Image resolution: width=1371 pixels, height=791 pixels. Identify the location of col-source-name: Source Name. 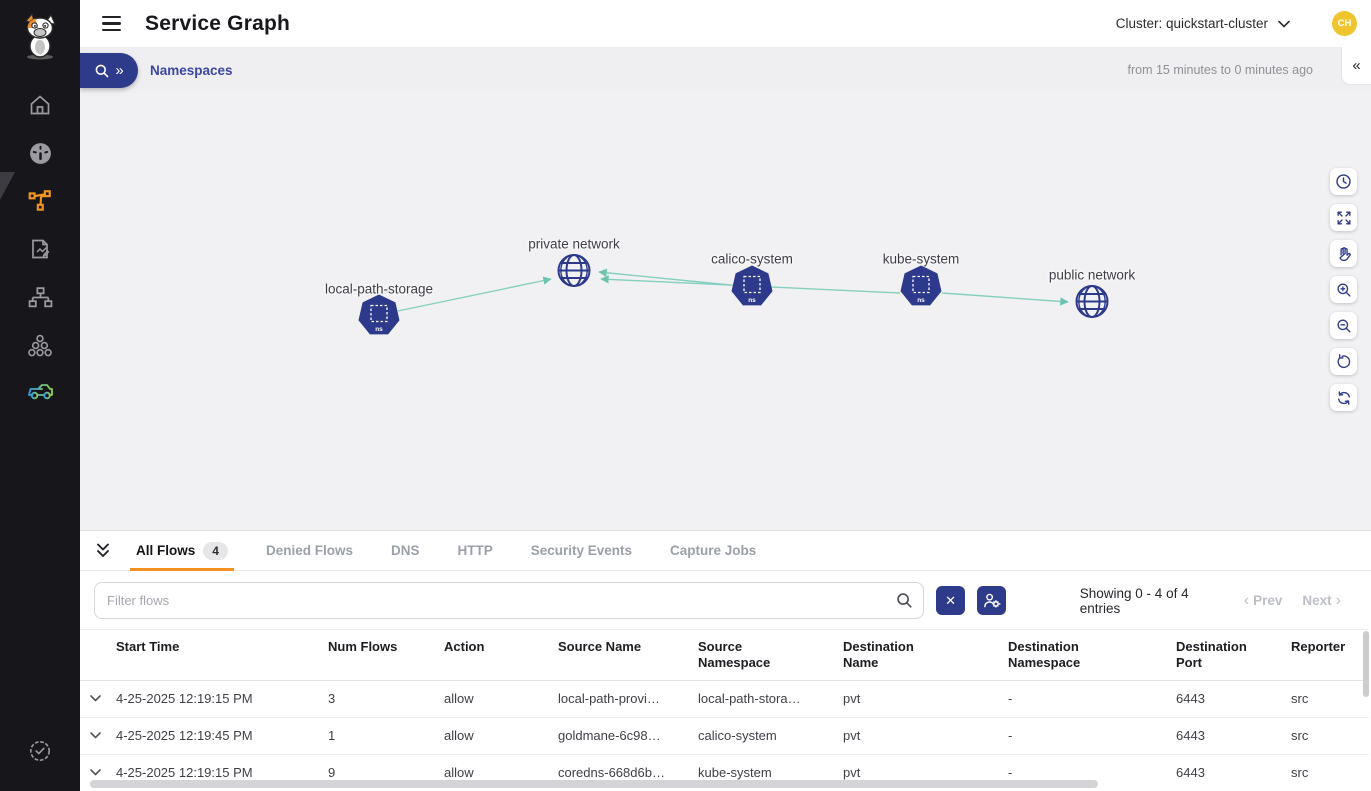
(626, 655).